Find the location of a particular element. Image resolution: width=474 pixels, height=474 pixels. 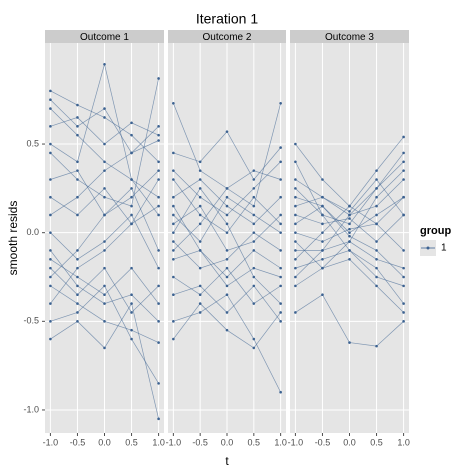

x-tick-label: 0.5 is located at coordinates (254, 442).